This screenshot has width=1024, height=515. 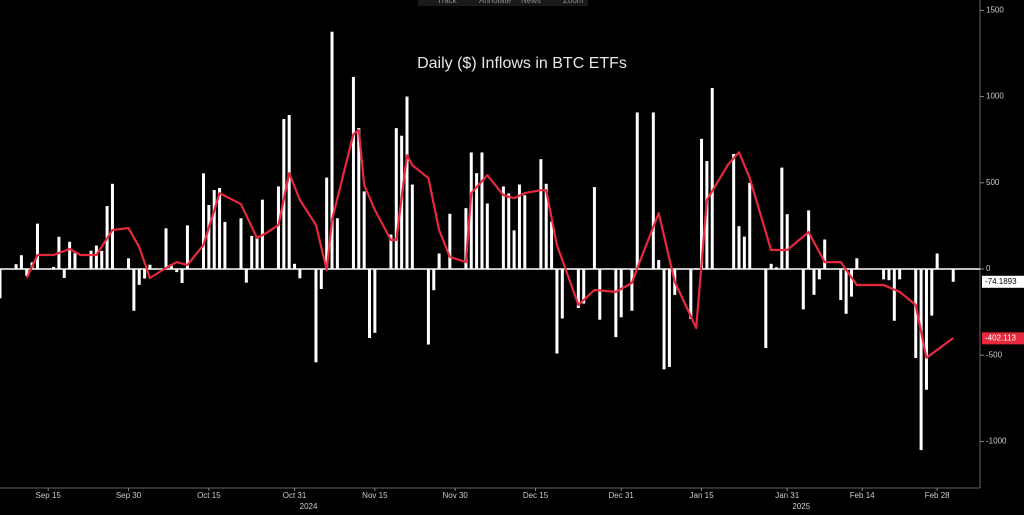 What do you see at coordinates (447, 2) in the screenshot?
I see `toolbar-button: Track` at bounding box center [447, 2].